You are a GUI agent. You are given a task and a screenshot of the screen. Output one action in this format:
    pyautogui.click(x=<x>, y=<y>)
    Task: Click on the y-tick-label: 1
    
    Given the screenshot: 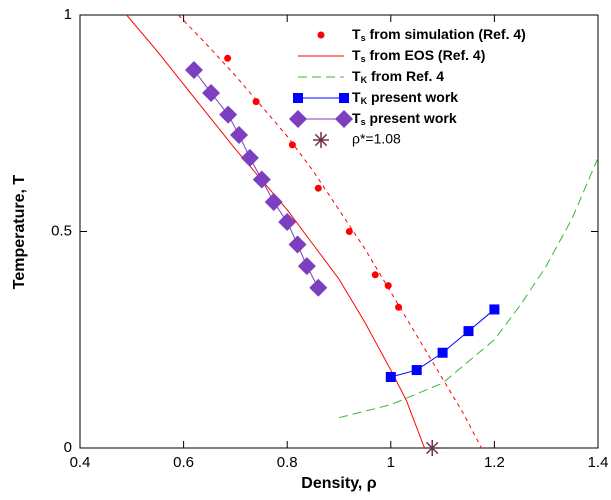 What is the action you would take?
    pyautogui.click(x=68, y=14)
    